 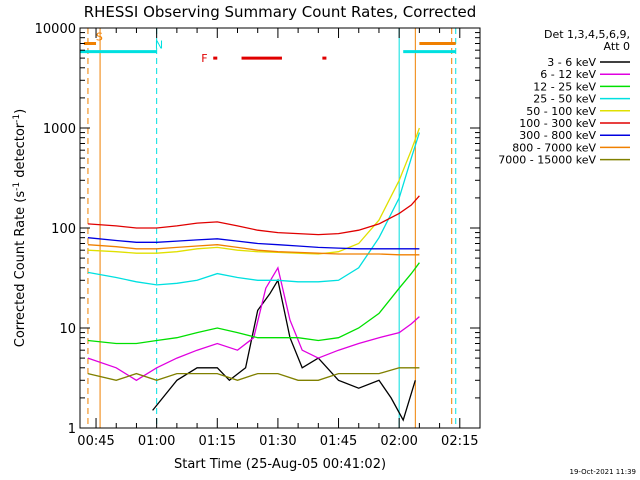 What do you see at coordinates (72, 429) in the screenshot?
I see `y-tick-label: 1` at bounding box center [72, 429].